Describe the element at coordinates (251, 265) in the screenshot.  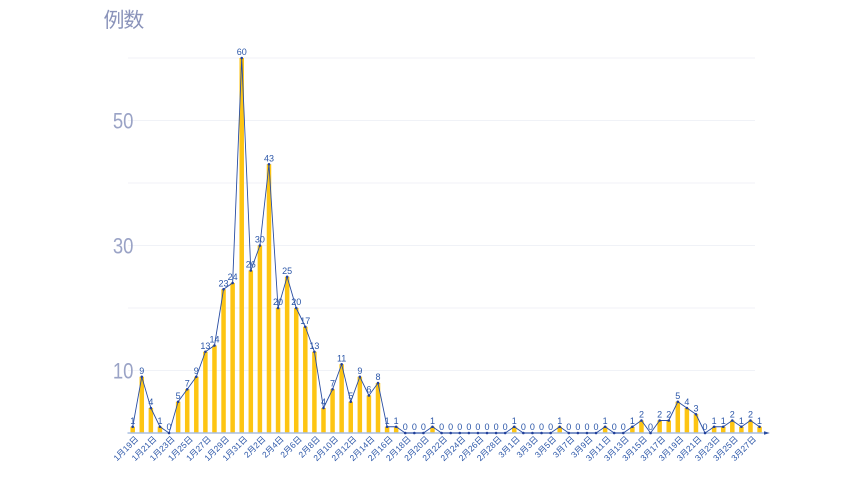
I see `svg-text: 26` at that location.